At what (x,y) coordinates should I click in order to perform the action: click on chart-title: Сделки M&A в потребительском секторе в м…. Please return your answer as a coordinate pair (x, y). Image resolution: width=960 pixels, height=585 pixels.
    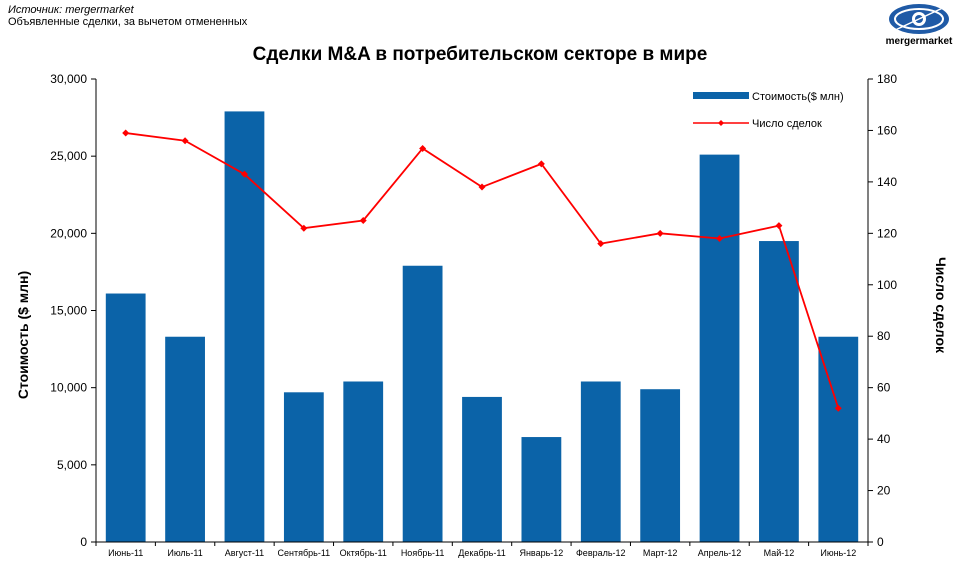
    Looking at the image, I should click on (480, 54).